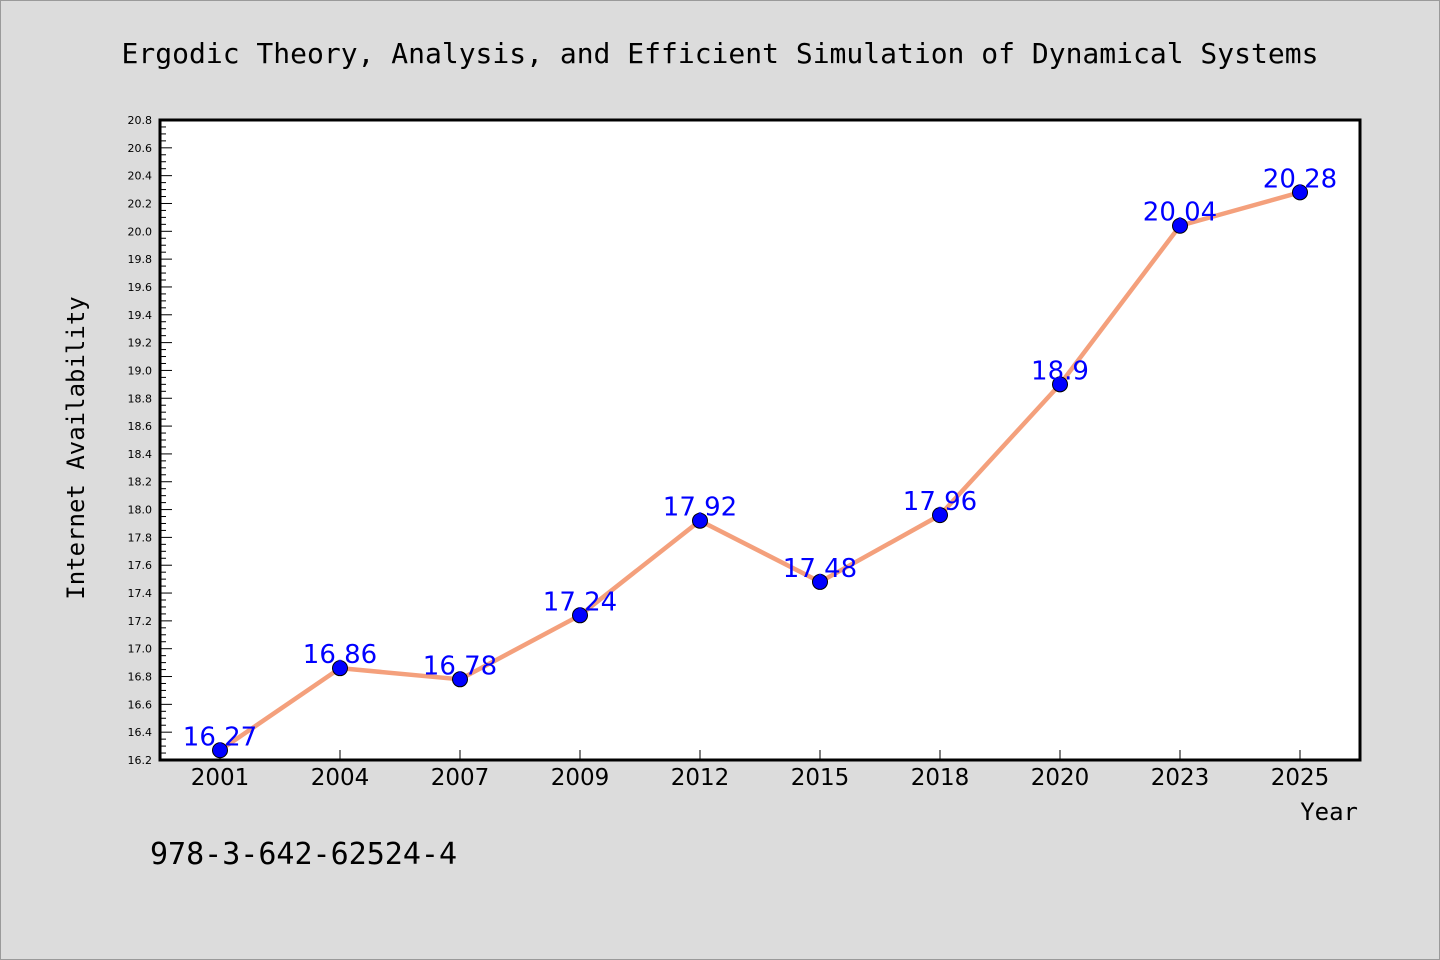 The height and width of the screenshot is (960, 1440). I want to click on data-label: 16.78, so click(460, 666).